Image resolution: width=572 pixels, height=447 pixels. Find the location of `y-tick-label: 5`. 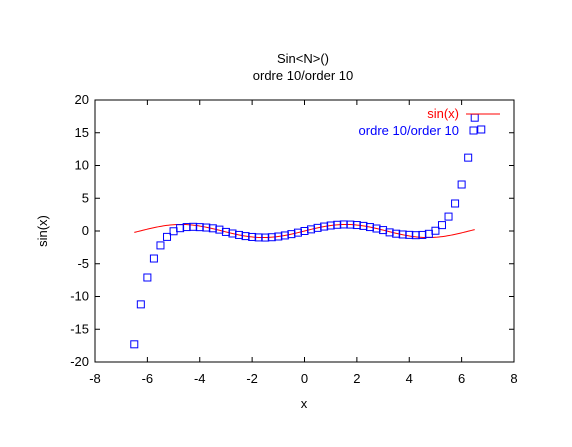

y-tick-label: 5 is located at coordinates (85, 197).